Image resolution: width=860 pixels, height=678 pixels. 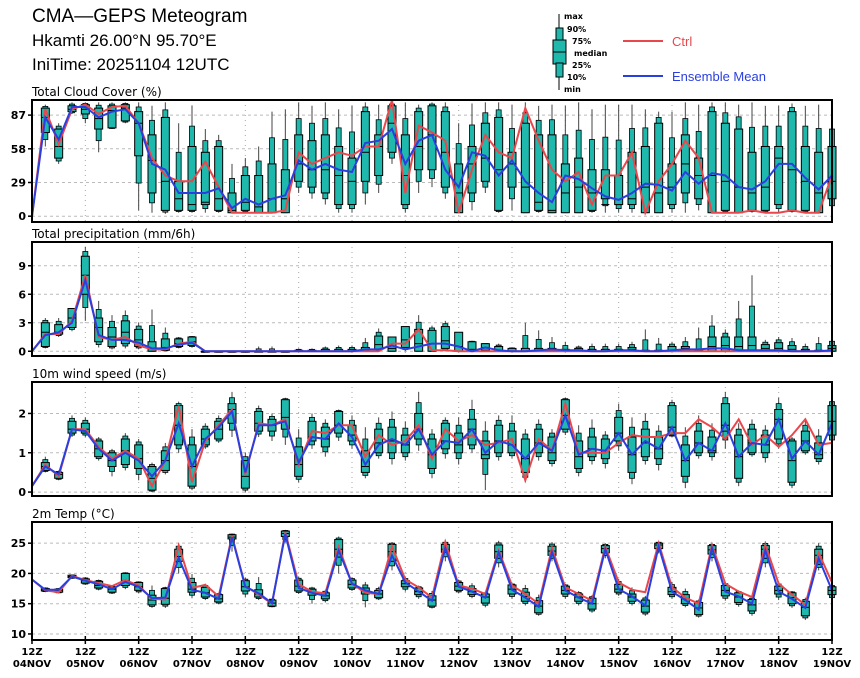 I want to click on legend-p25: 25%, so click(x=581, y=65).